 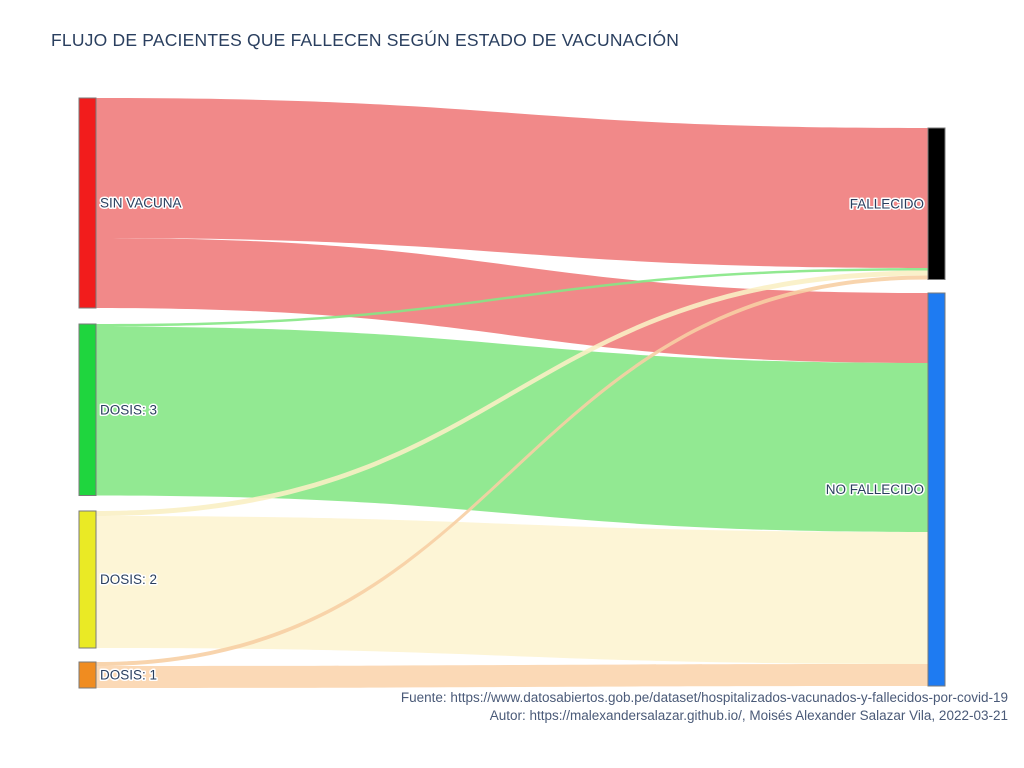 I want to click on sankey-node-label-sin-vacuna: SIN VACUNA, so click(x=141, y=203).